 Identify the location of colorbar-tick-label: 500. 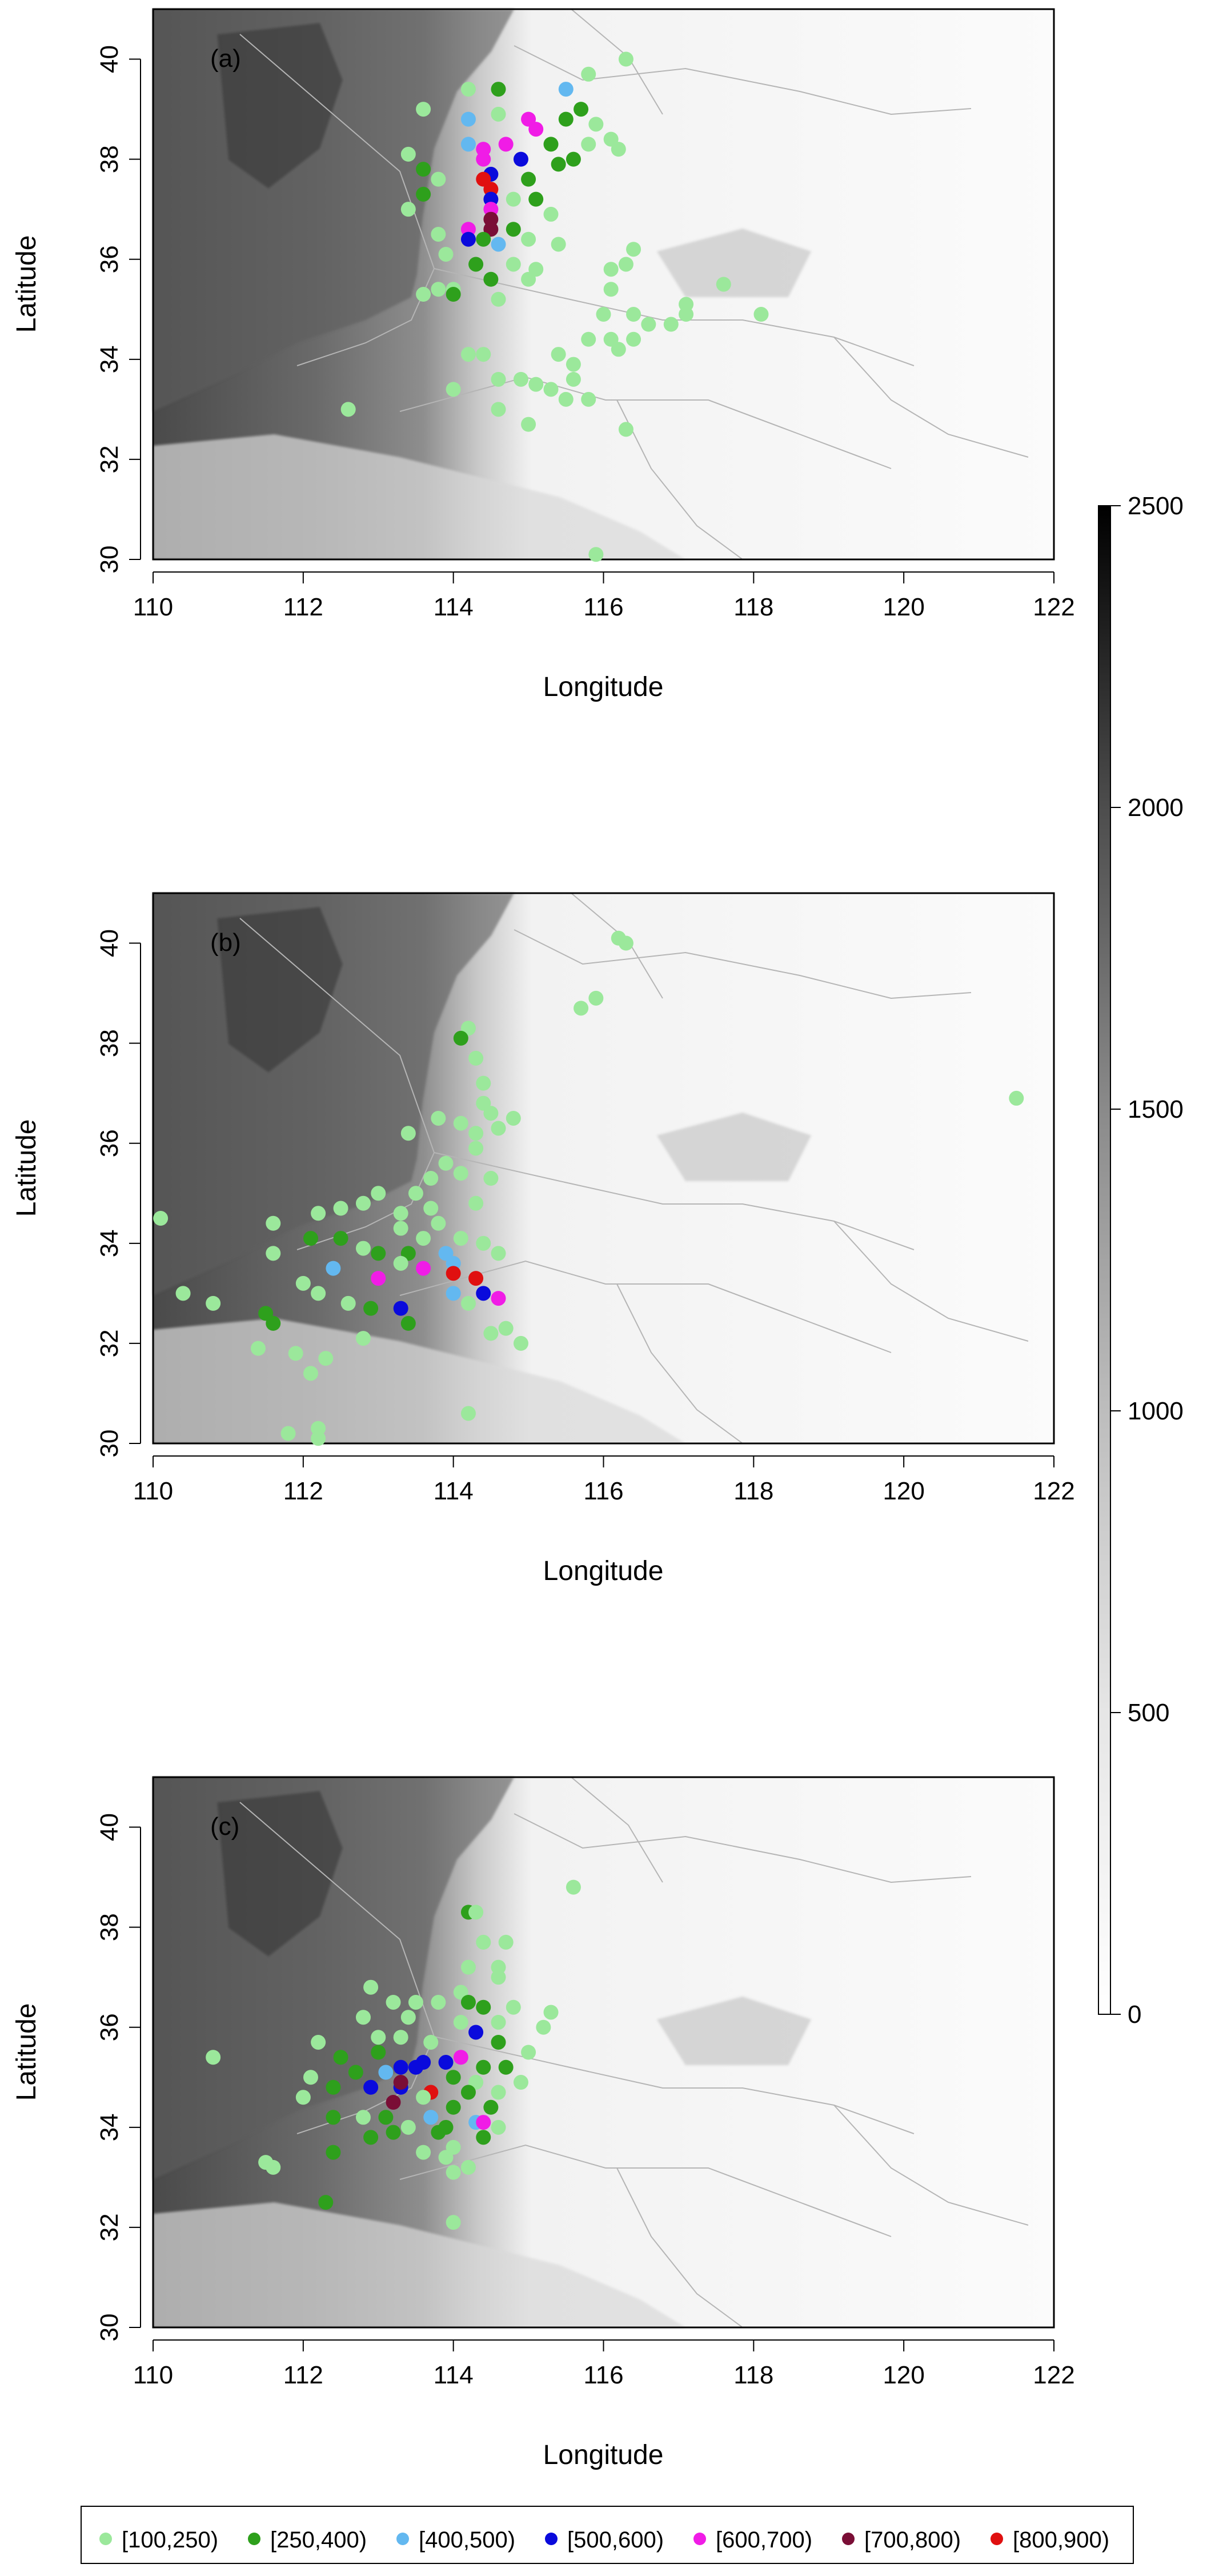
(1148, 1713).